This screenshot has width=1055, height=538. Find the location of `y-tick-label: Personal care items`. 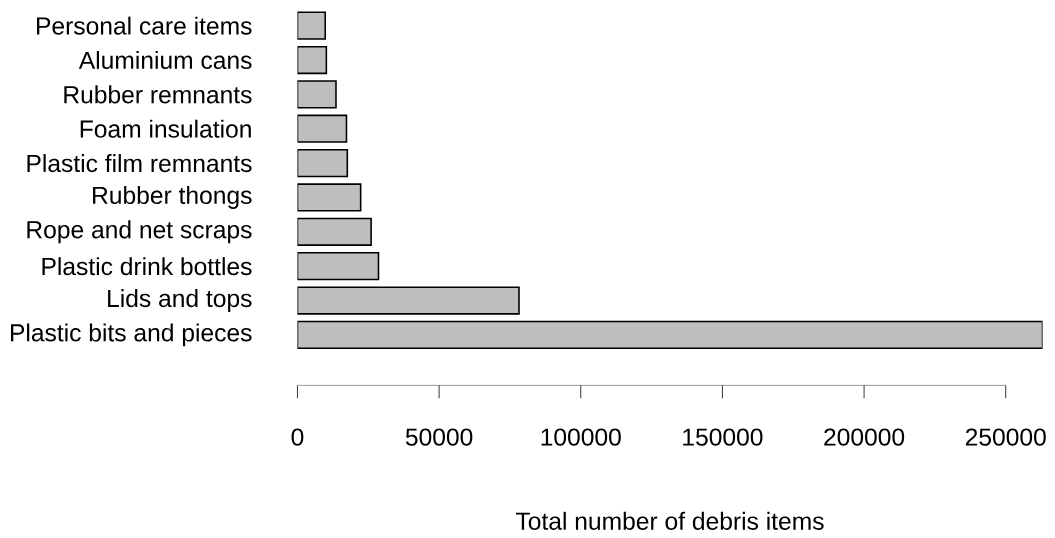

y-tick-label: Personal care items is located at coordinates (144, 25).